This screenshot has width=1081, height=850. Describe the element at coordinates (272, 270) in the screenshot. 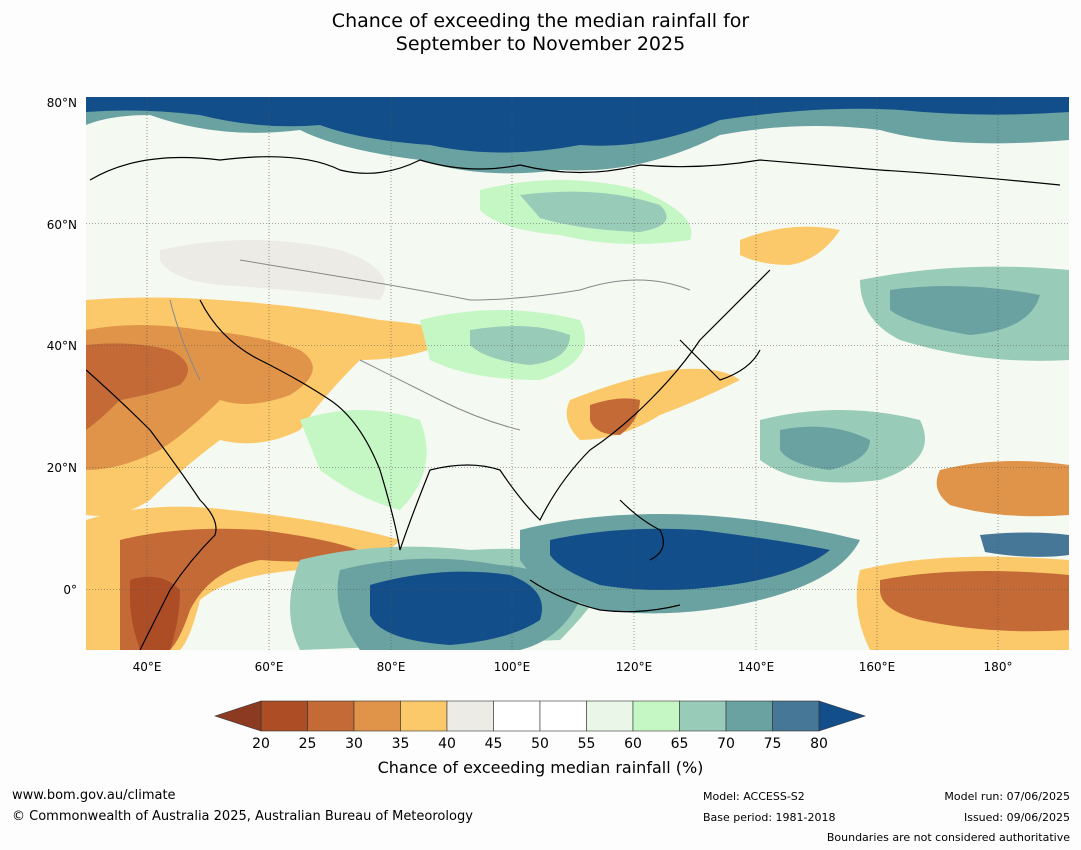

I see `region-central-asia-neutral` at that location.